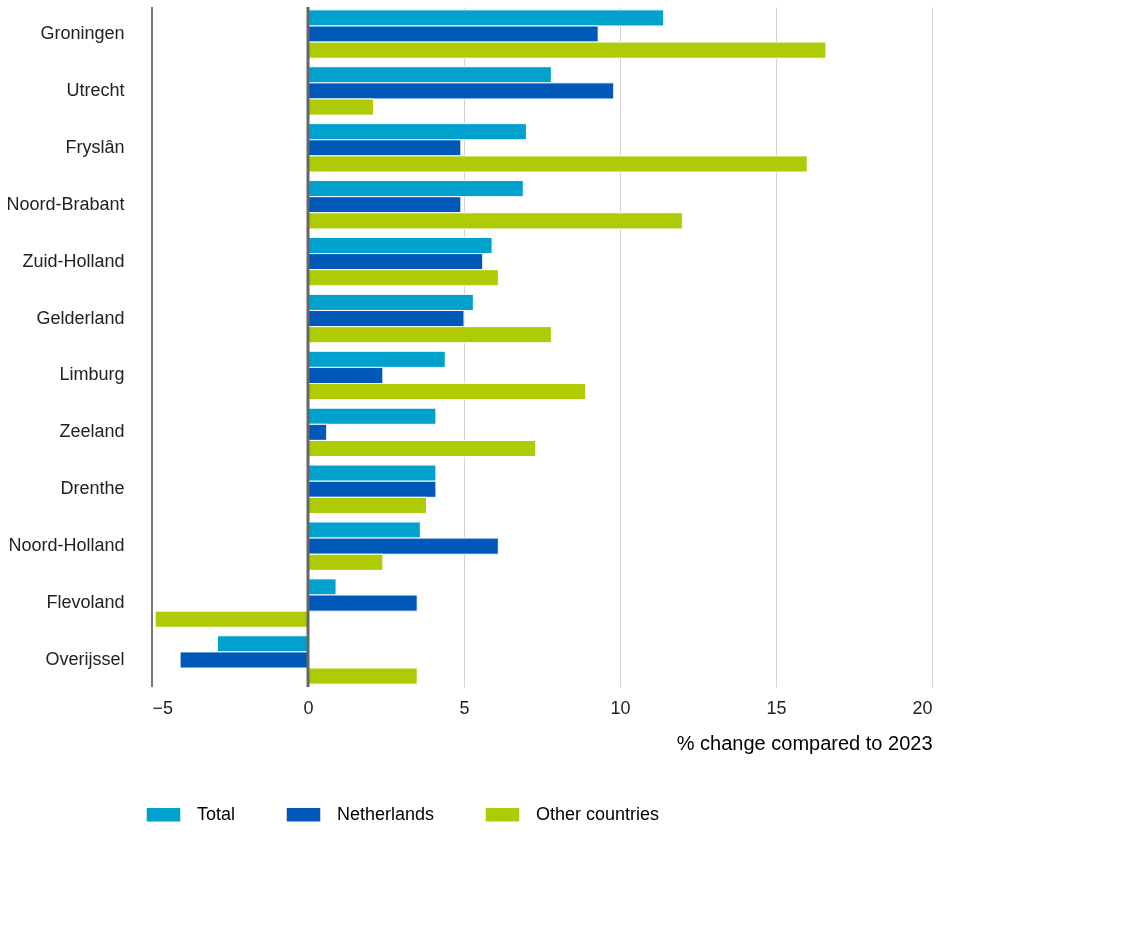  What do you see at coordinates (66, 545) in the screenshot?
I see `y-tick-label: Noord-Holland` at bounding box center [66, 545].